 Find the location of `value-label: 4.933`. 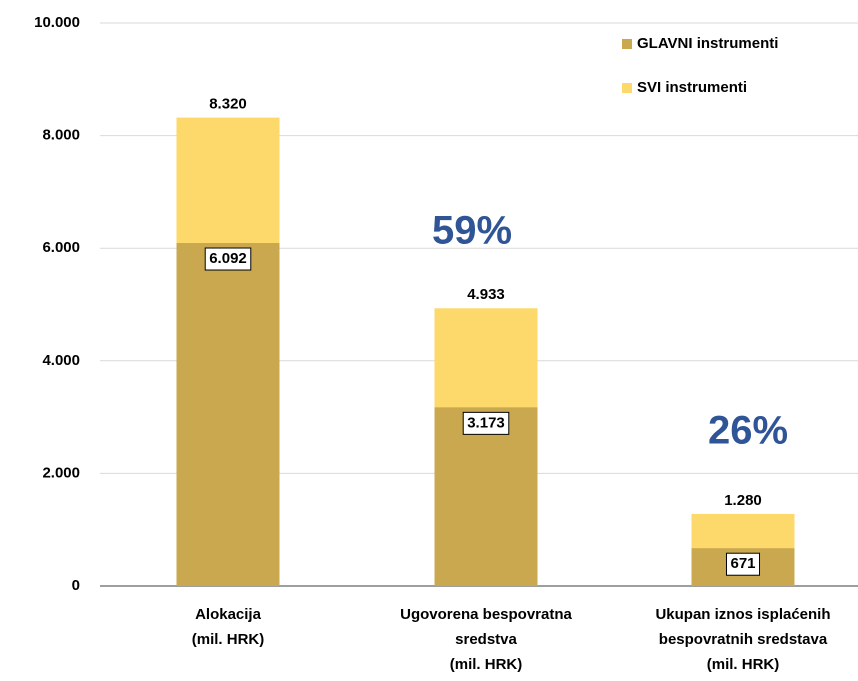

value-label: 4.933 is located at coordinates (486, 294).